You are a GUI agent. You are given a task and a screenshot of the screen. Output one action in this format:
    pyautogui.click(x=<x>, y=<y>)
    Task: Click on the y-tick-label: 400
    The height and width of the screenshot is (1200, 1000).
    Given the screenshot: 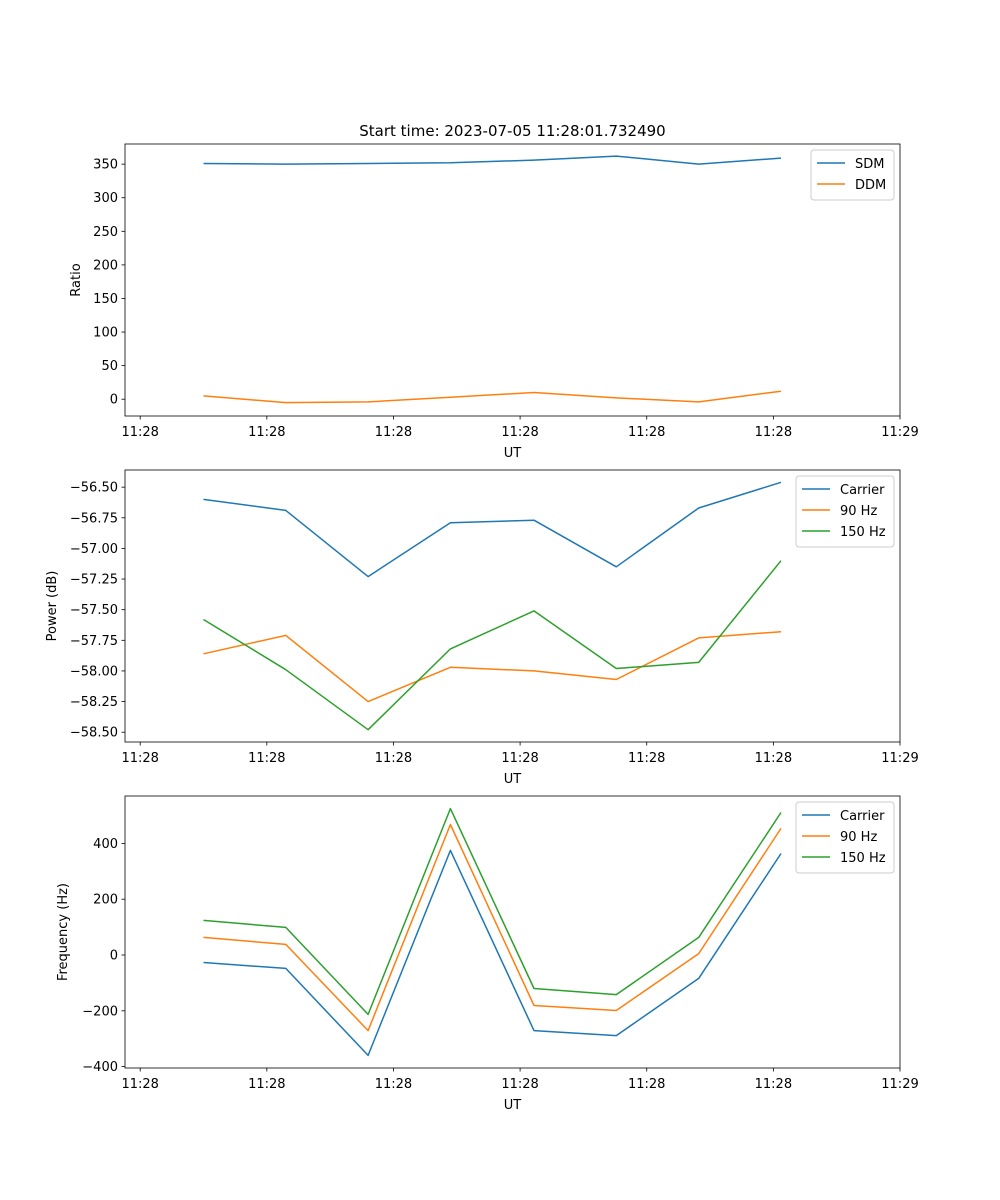 What is the action you would take?
    pyautogui.click(x=105, y=844)
    